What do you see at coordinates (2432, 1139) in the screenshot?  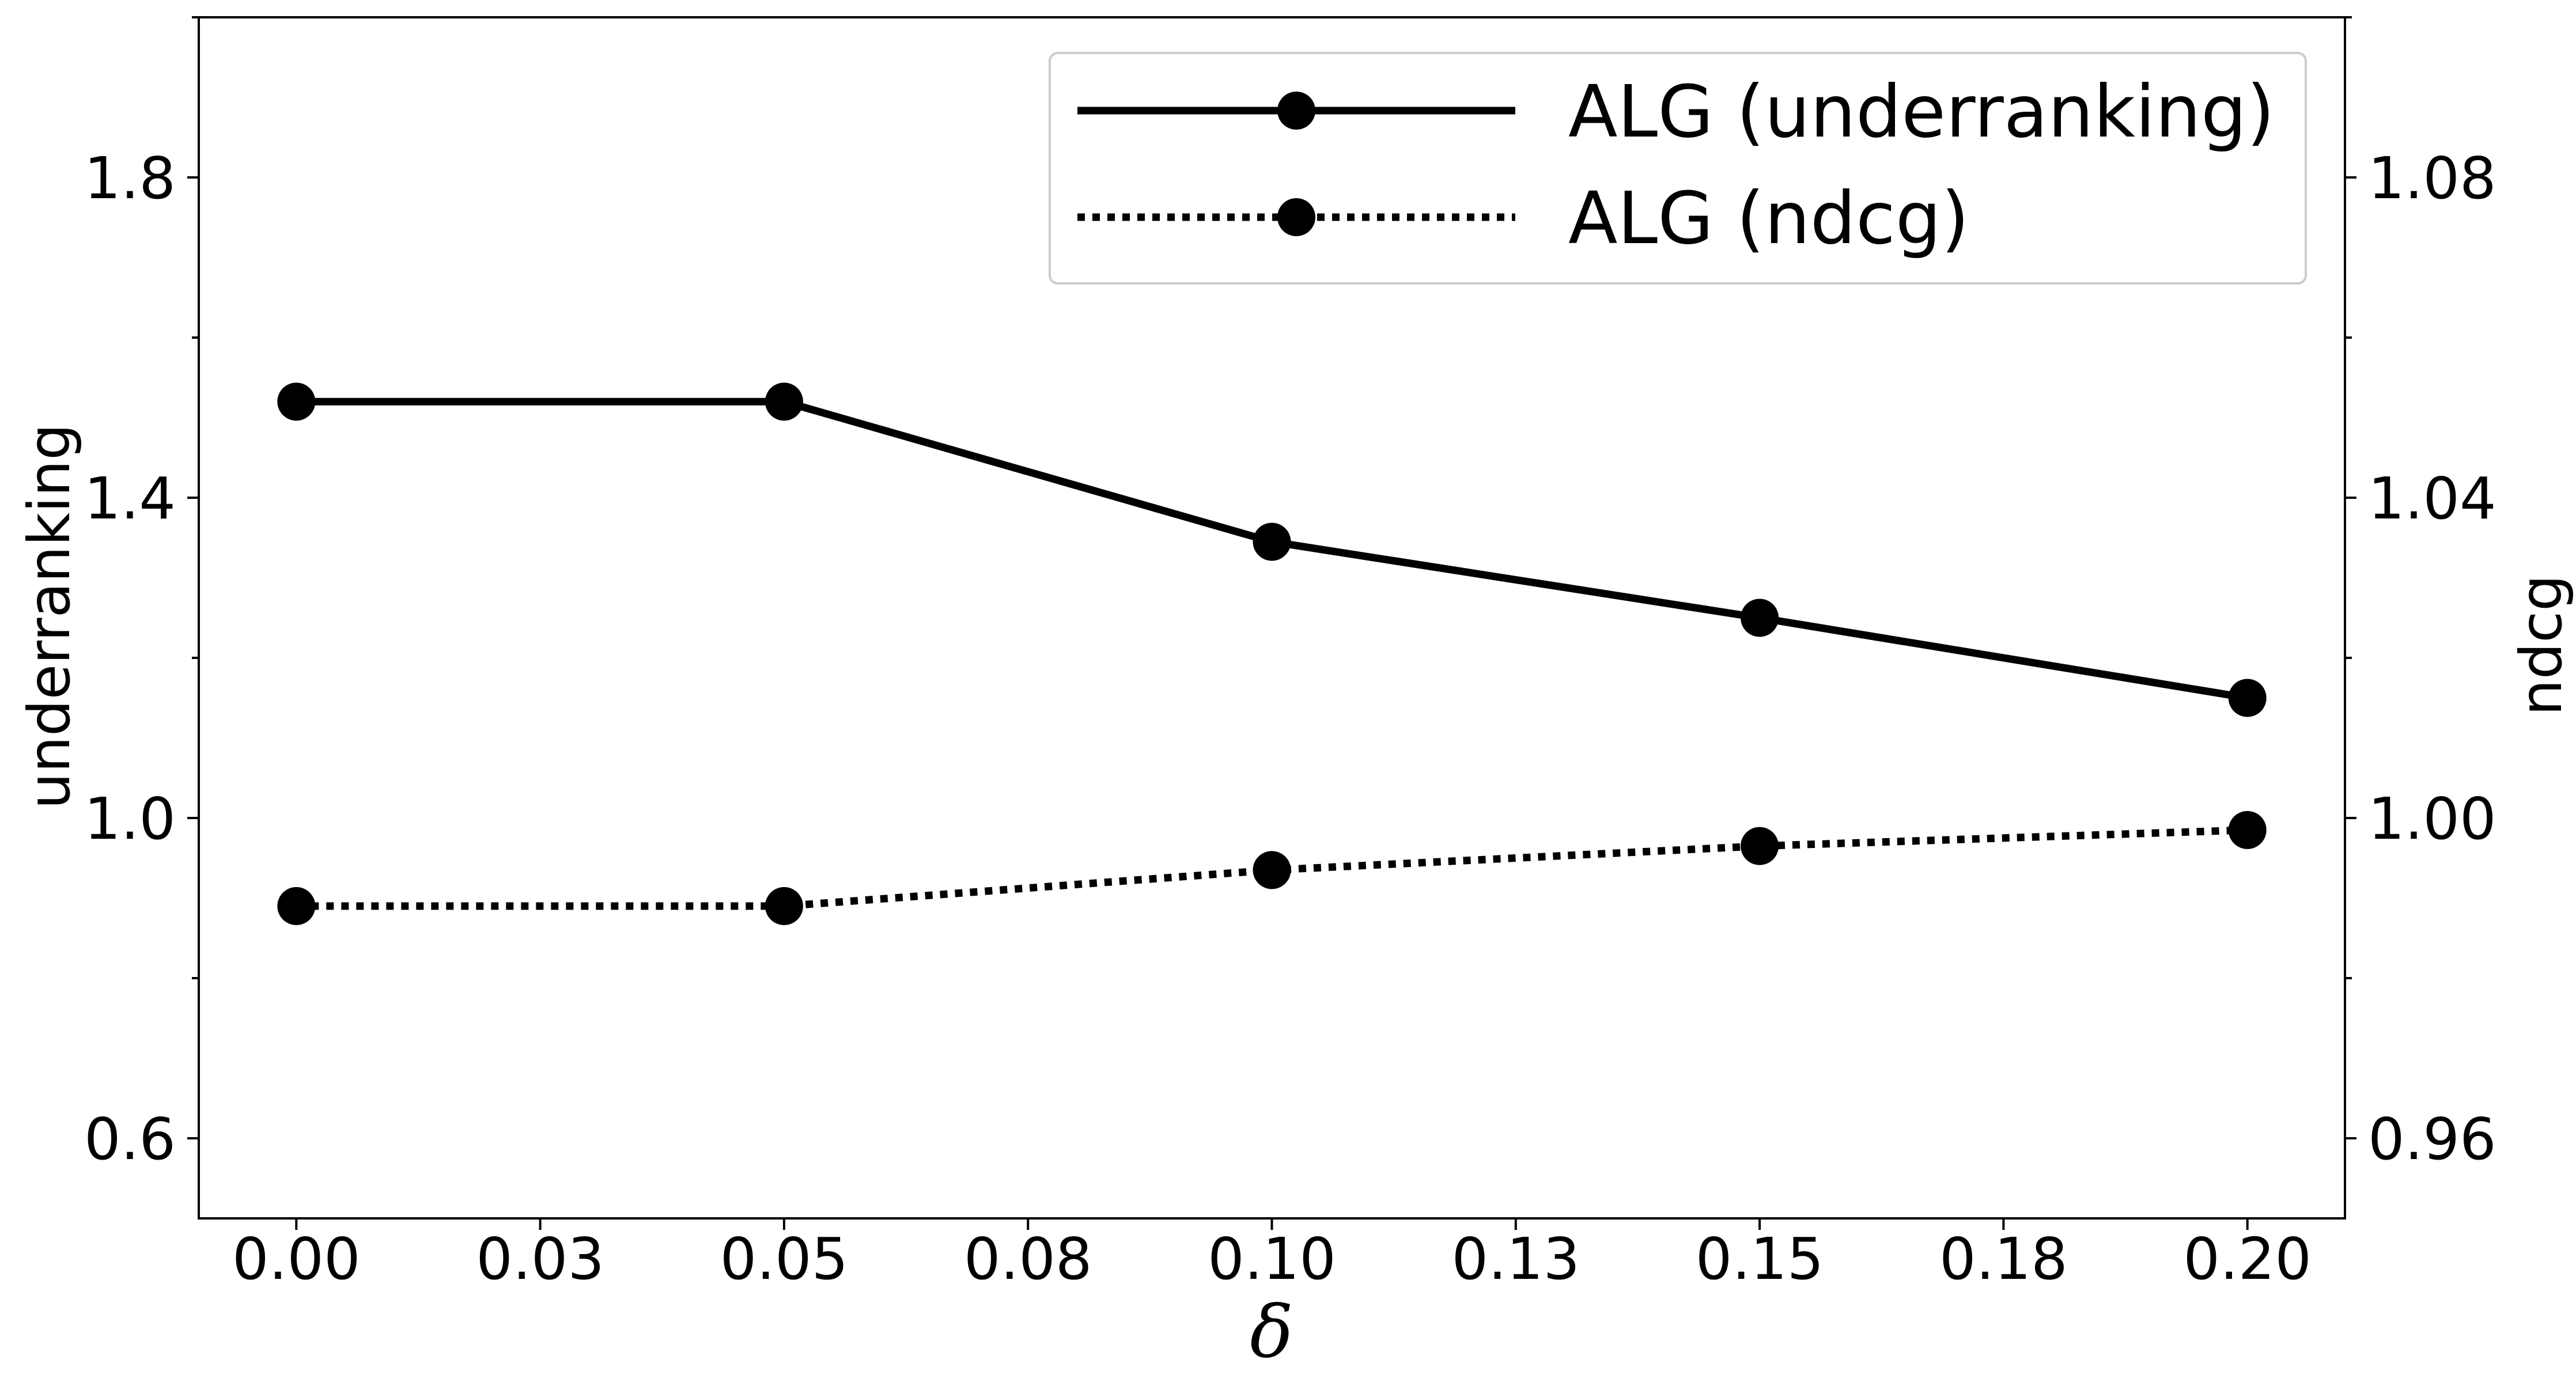 I see `y-right-tick-label: 0.96` at bounding box center [2432, 1139].